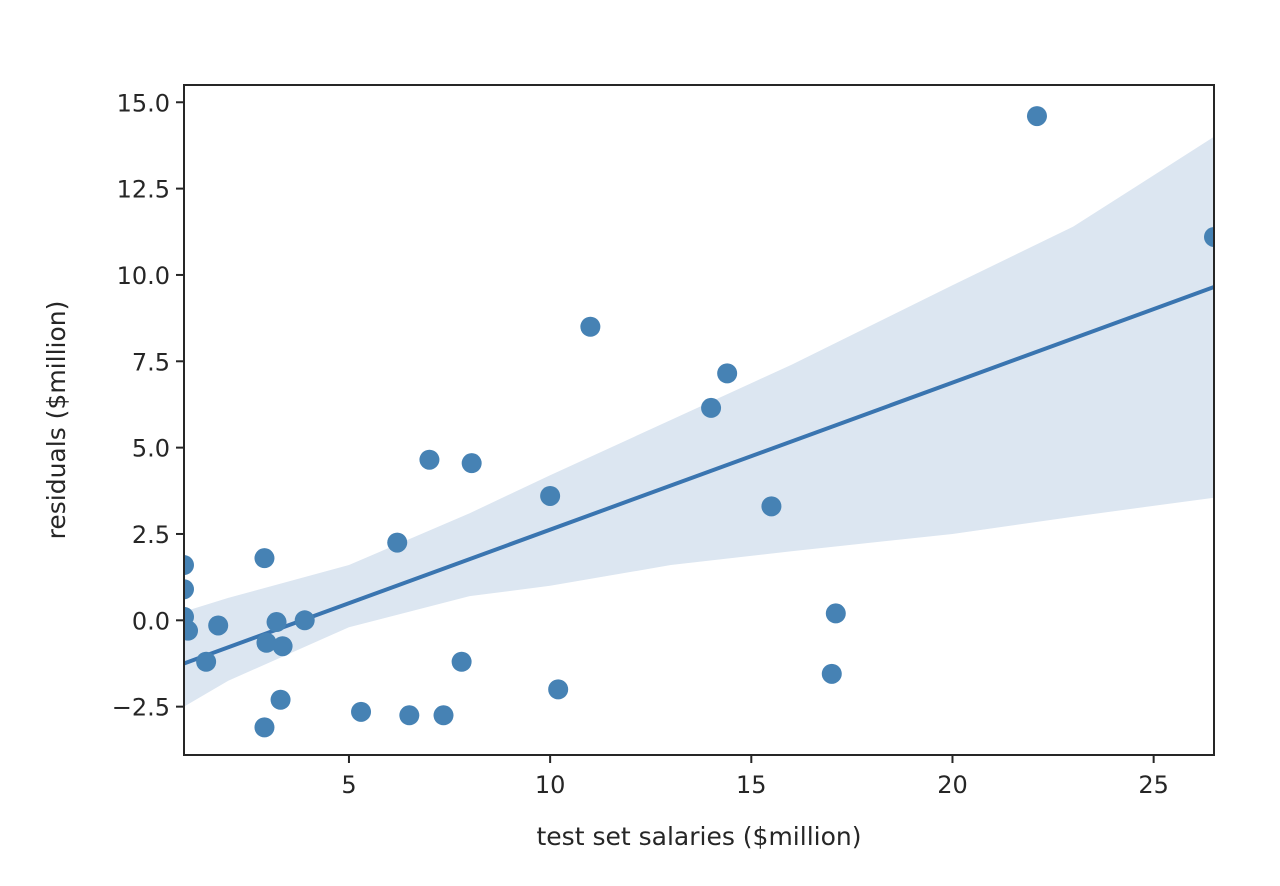 The image size is (1280, 886). What do you see at coordinates (151, 362) in the screenshot?
I see `y-tick-label: 7.5` at bounding box center [151, 362].